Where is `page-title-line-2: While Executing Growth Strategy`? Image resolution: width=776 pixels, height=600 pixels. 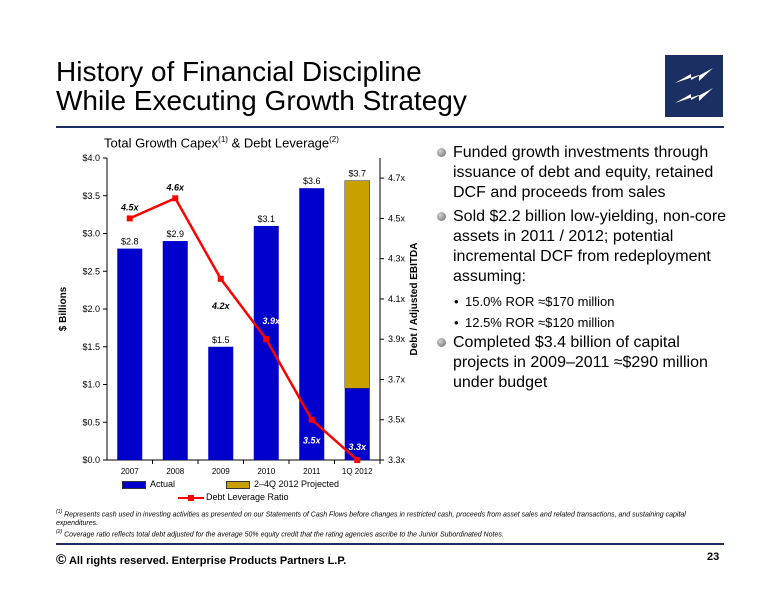
page-title-line-2: While Executing Growth Strategy is located at coordinates (261, 100).